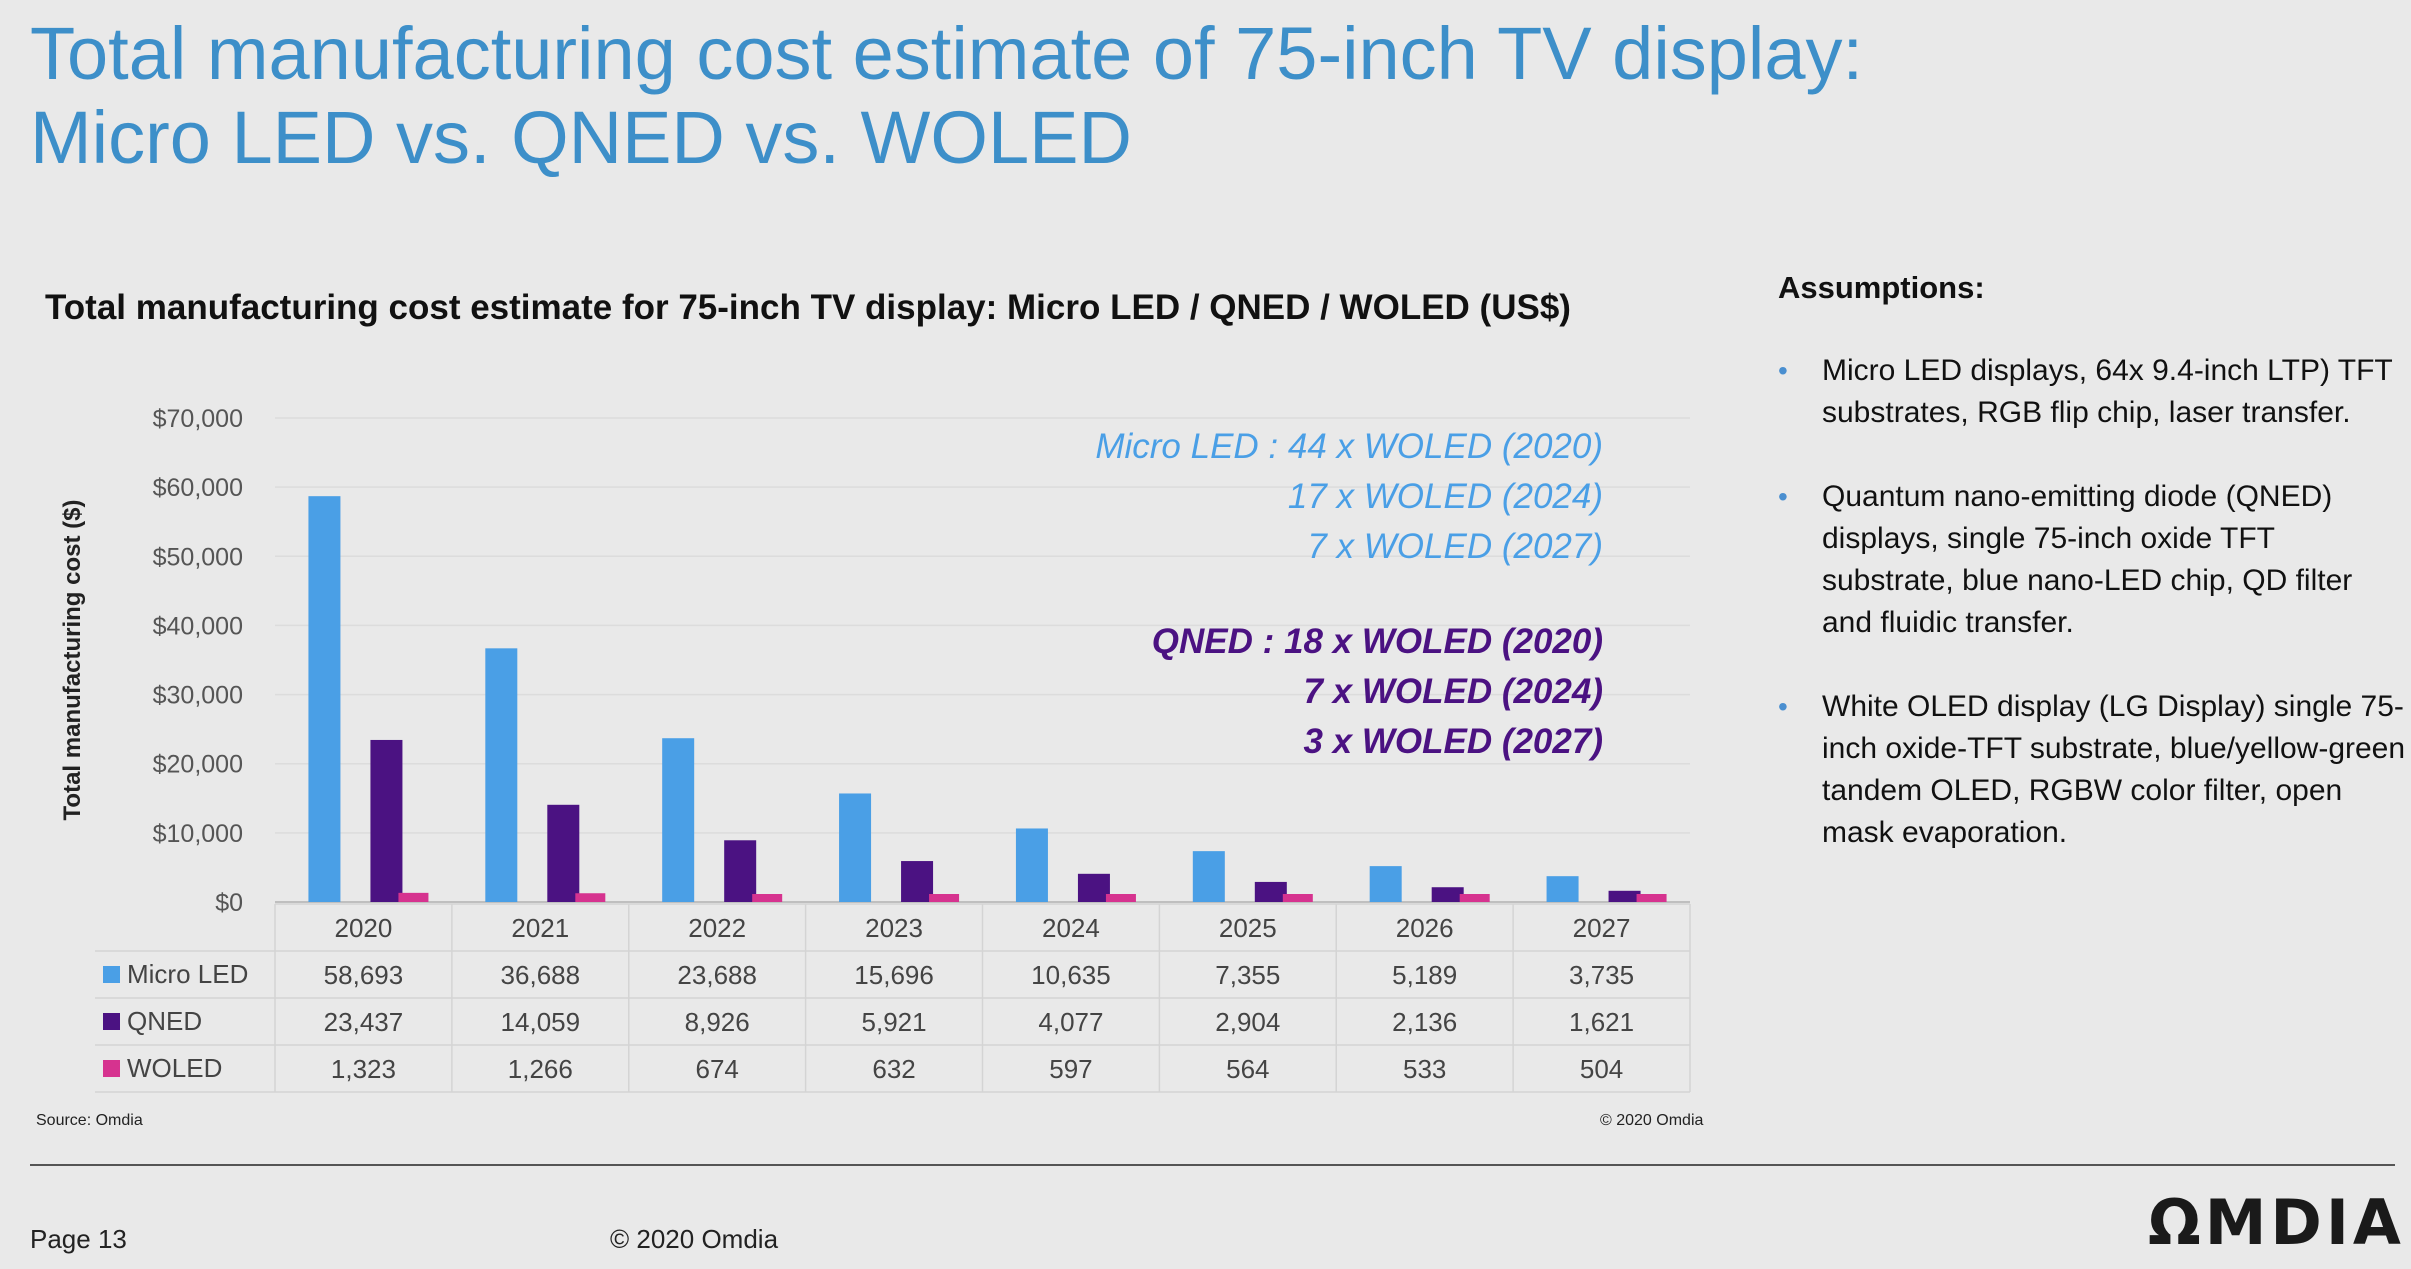 The image size is (2411, 1269). I want to click on data-label: 15,696, so click(894, 975).